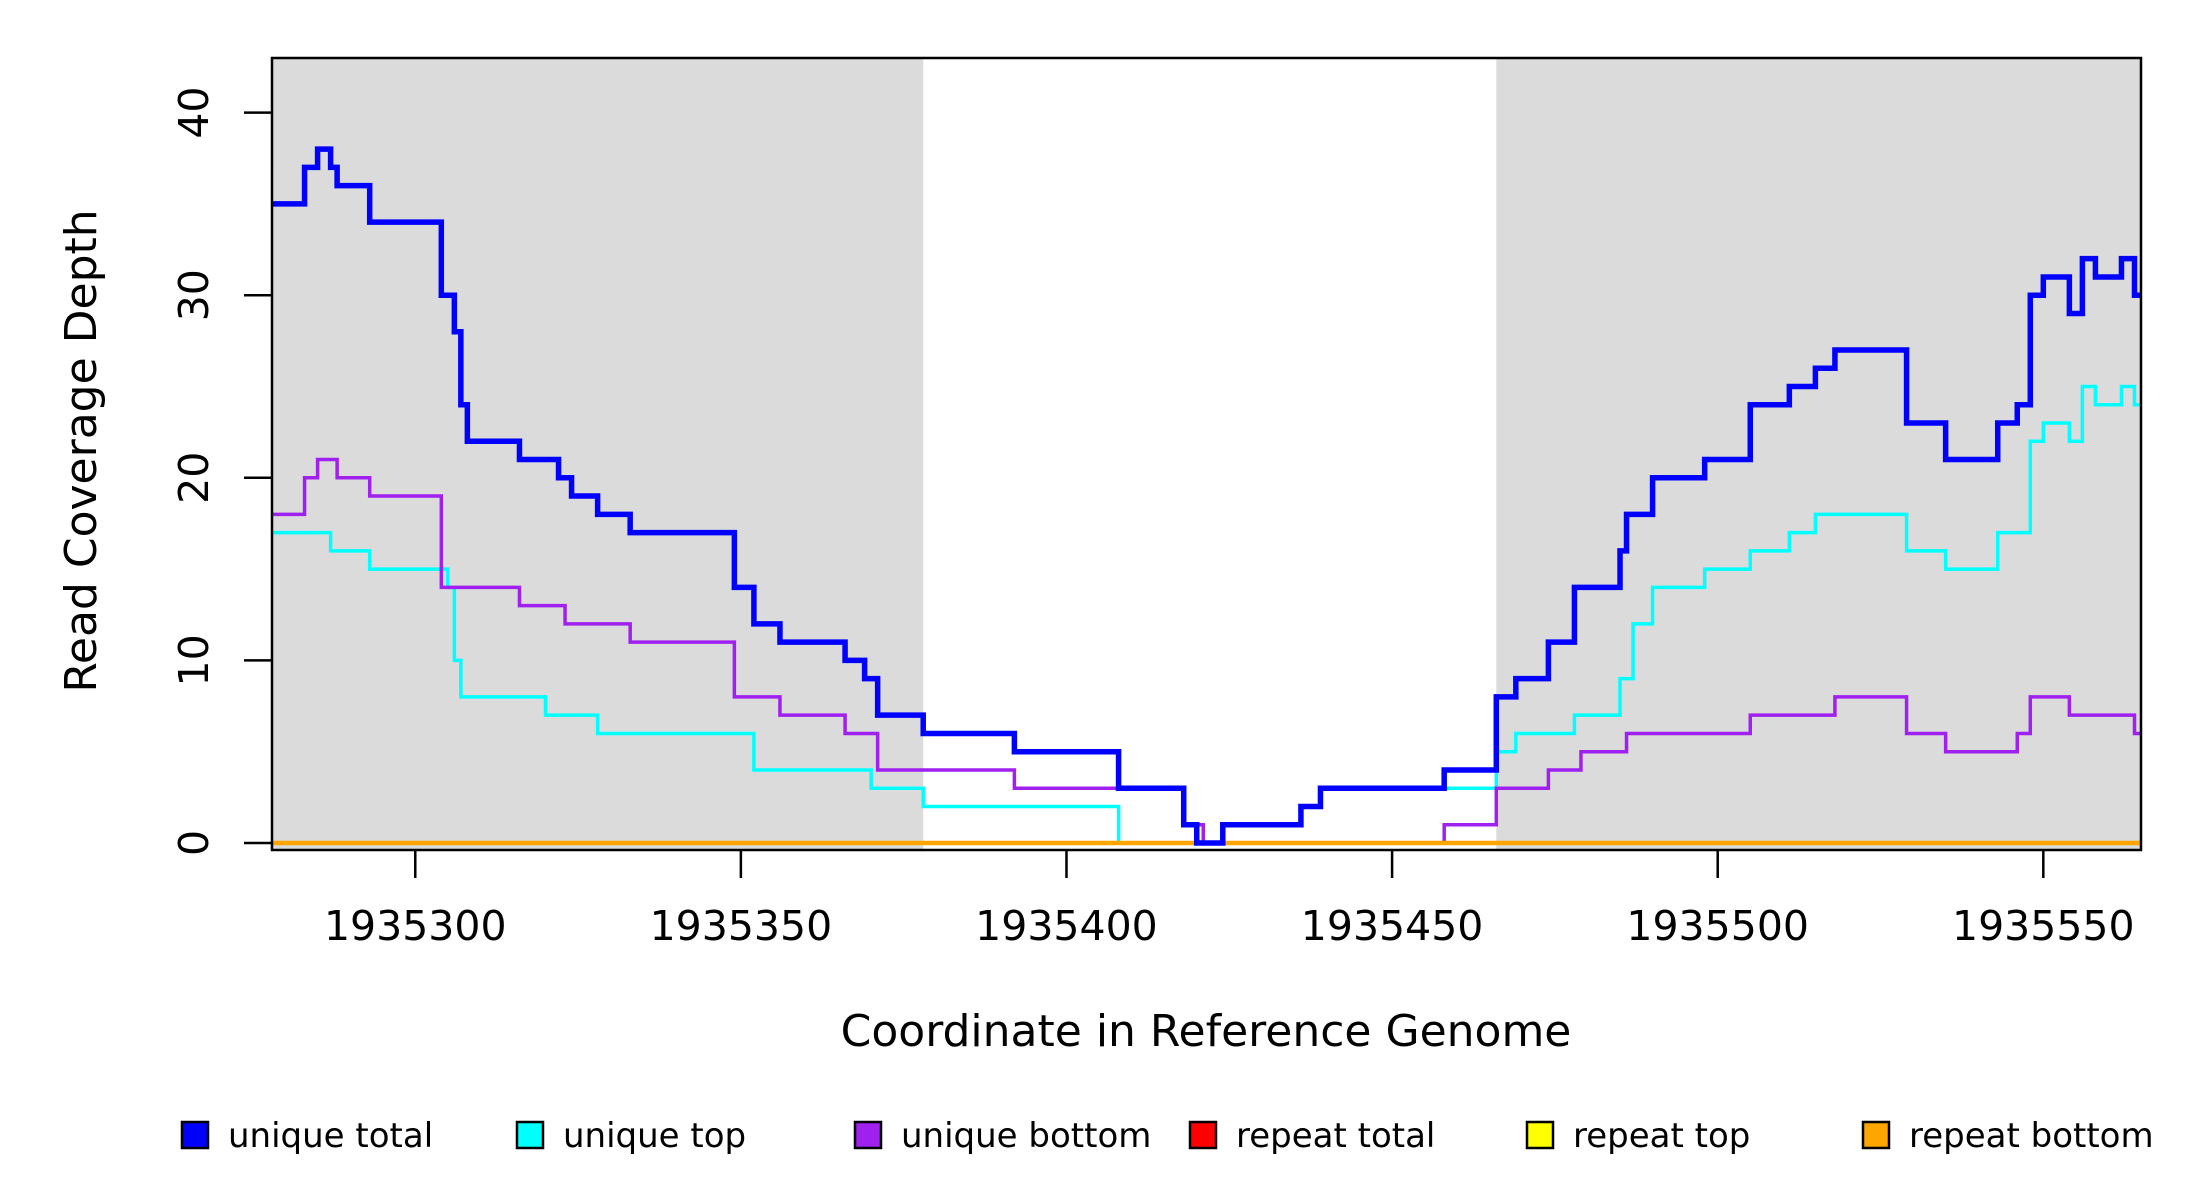 The width and height of the screenshot is (2200, 1200). Describe the element at coordinates (654, 1136) in the screenshot. I see `legend-label: unique top` at that location.